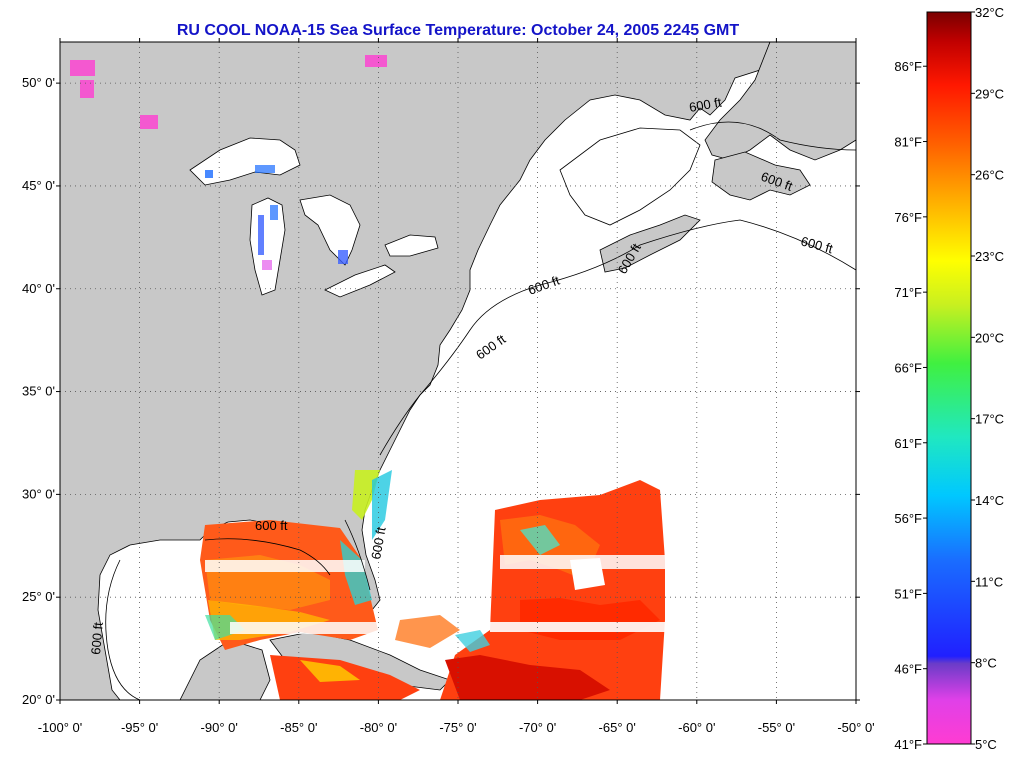 This screenshot has height=761, width=1016. I want to click on colorbar, so click(949, 378).